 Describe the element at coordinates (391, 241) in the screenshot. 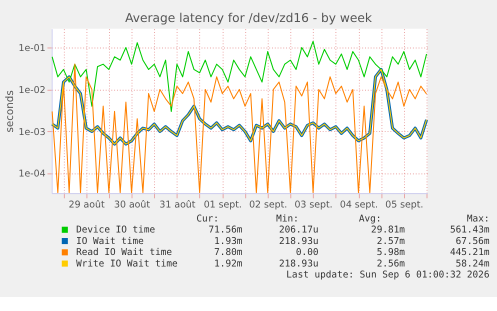

I see `text: 2.57m` at that location.